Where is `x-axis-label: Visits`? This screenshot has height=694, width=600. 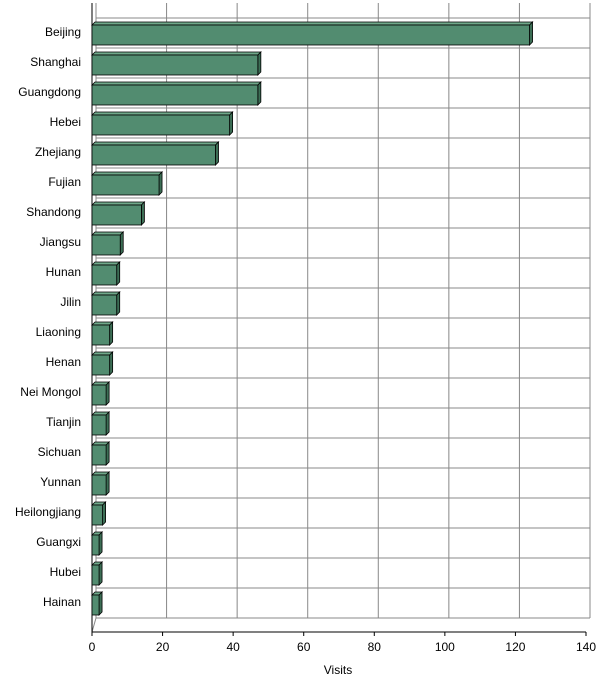
x-axis-label: Visits is located at coordinates (338, 670).